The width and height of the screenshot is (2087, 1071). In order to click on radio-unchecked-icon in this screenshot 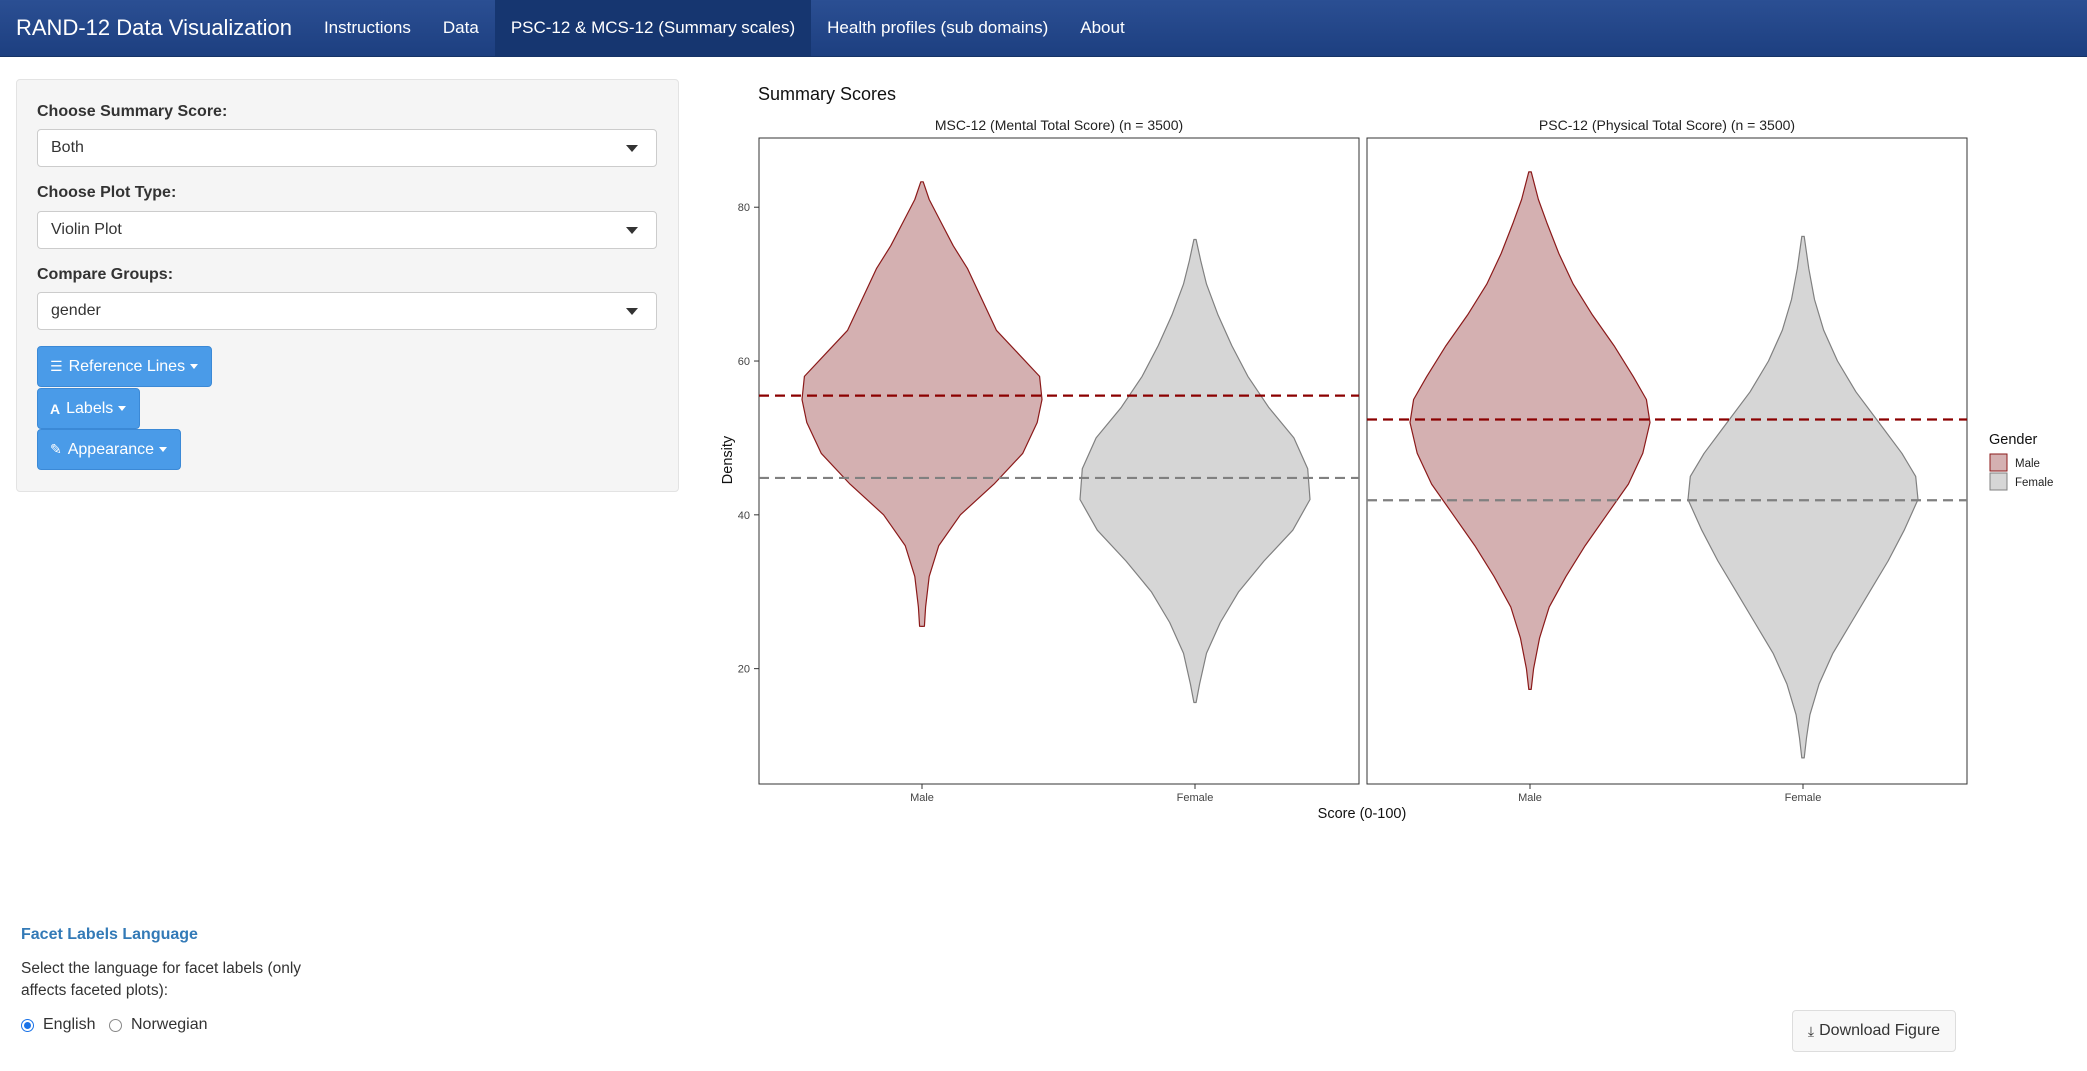, I will do `click(115, 1025)`.